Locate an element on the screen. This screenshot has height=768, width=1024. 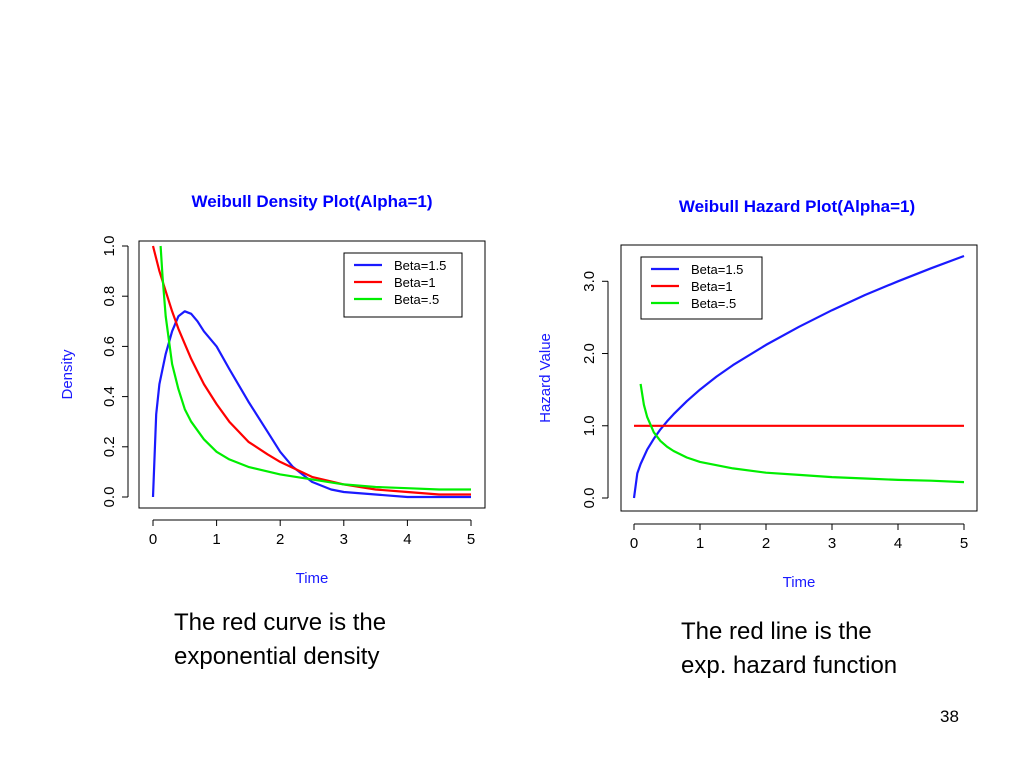
density-legend-label: Beta=.5 is located at coordinates (416, 299).